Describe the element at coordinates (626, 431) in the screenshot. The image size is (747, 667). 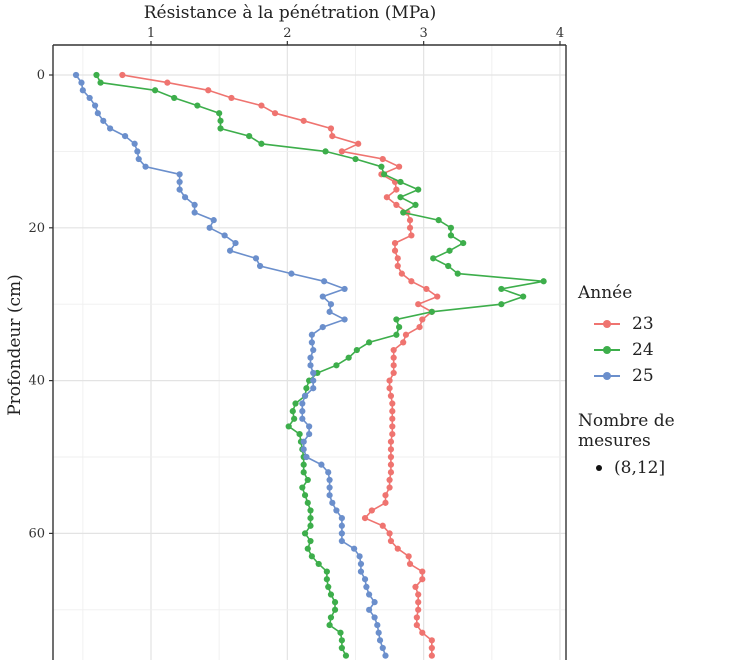
I see `size-legend-title: Nombre de mesures` at that location.